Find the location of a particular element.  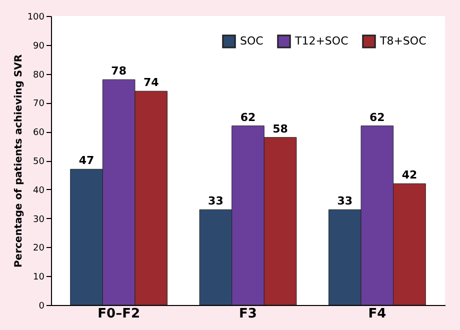

legend-label: SOC is located at coordinates (252, 41).